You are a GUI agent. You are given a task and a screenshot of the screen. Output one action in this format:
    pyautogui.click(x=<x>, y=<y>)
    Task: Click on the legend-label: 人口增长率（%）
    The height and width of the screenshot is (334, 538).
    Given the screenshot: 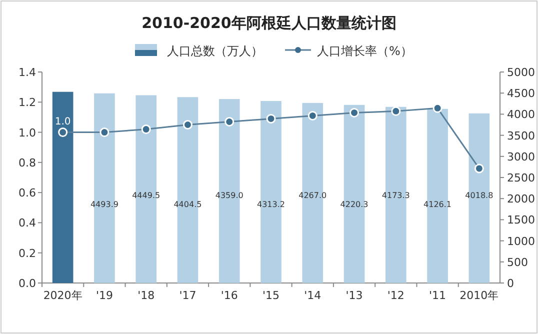 What is the action you would take?
    pyautogui.click(x=364, y=51)
    